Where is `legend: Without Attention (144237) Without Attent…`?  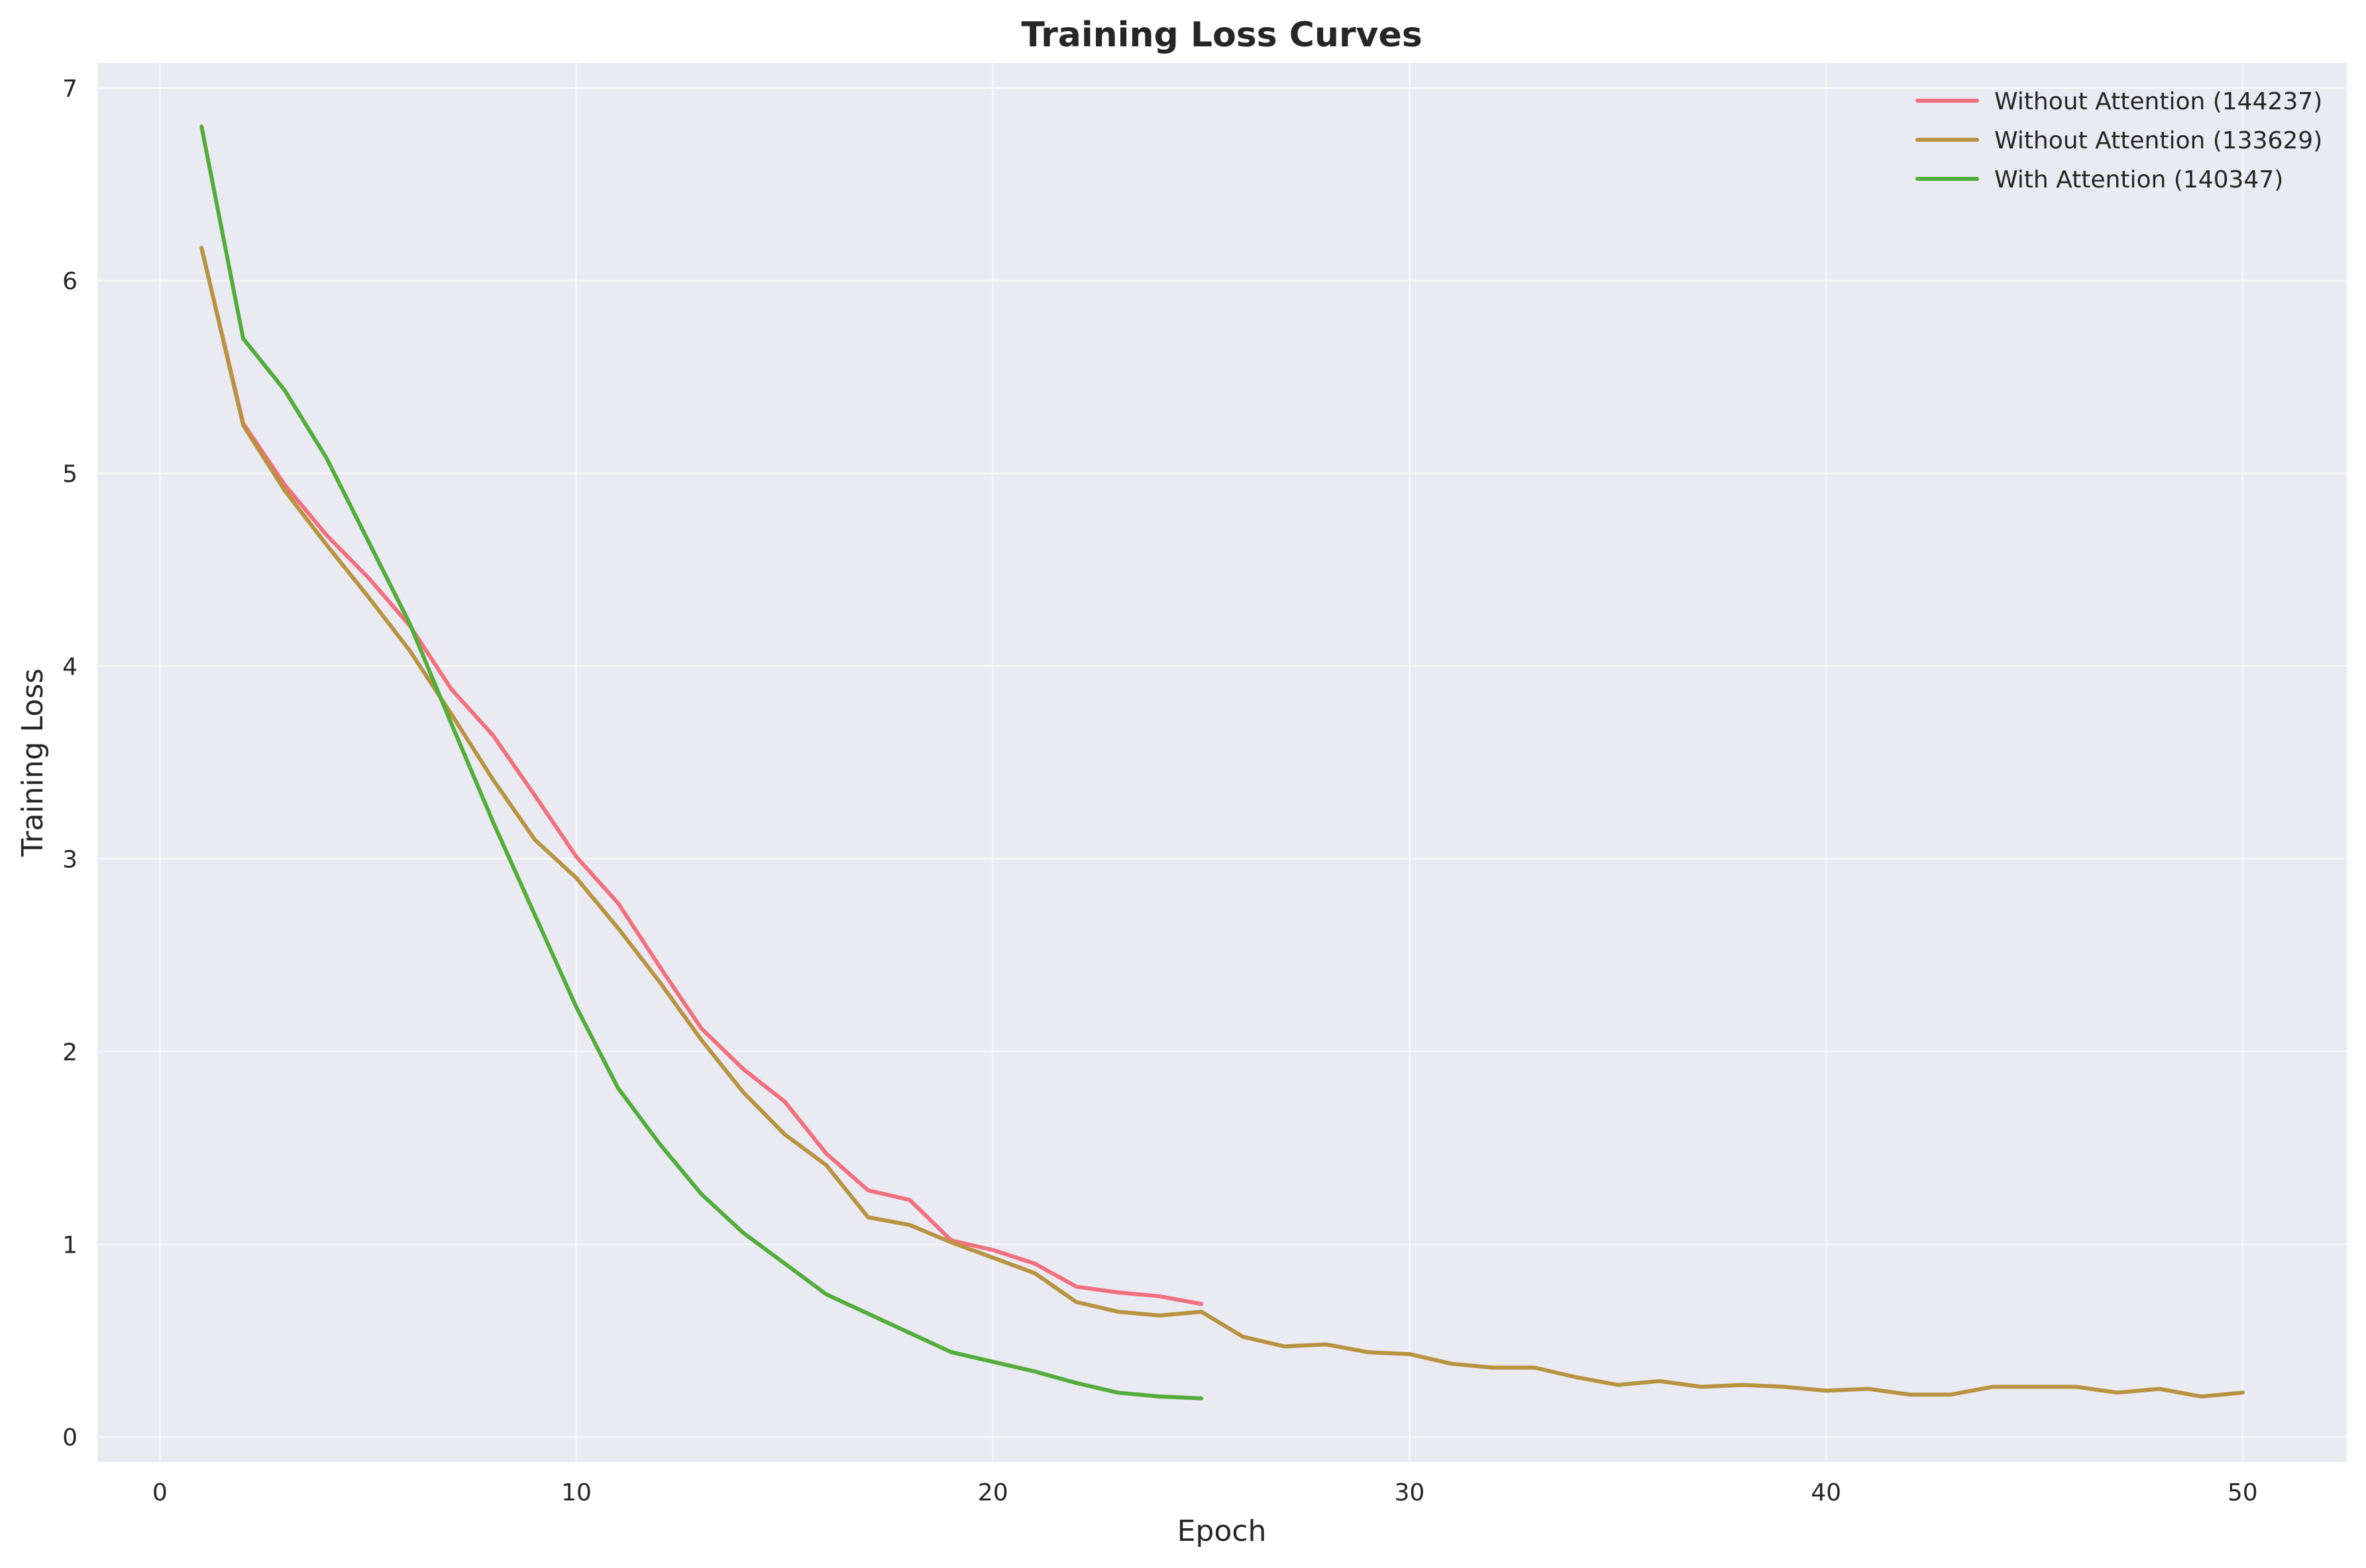
legend: Without Attention (144237) Without Attent… is located at coordinates (2118, 140).